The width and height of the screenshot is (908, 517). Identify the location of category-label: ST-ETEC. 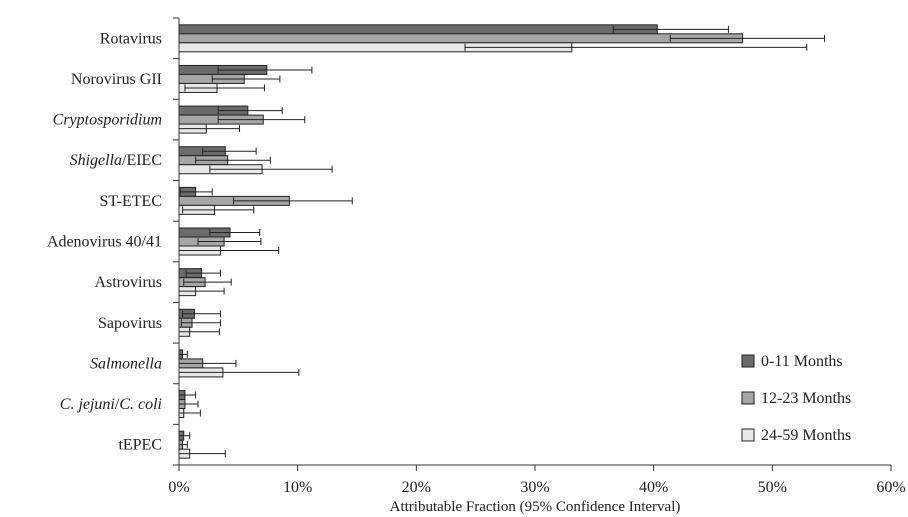
(130, 201).